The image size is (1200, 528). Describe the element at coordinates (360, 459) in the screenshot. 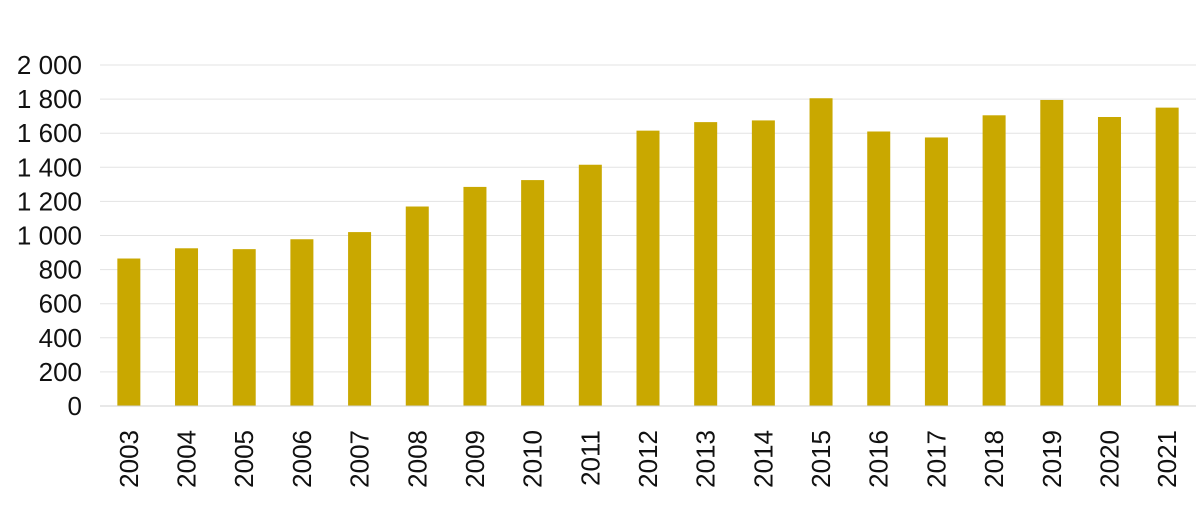

I see `x-tick-label: 2007` at that location.